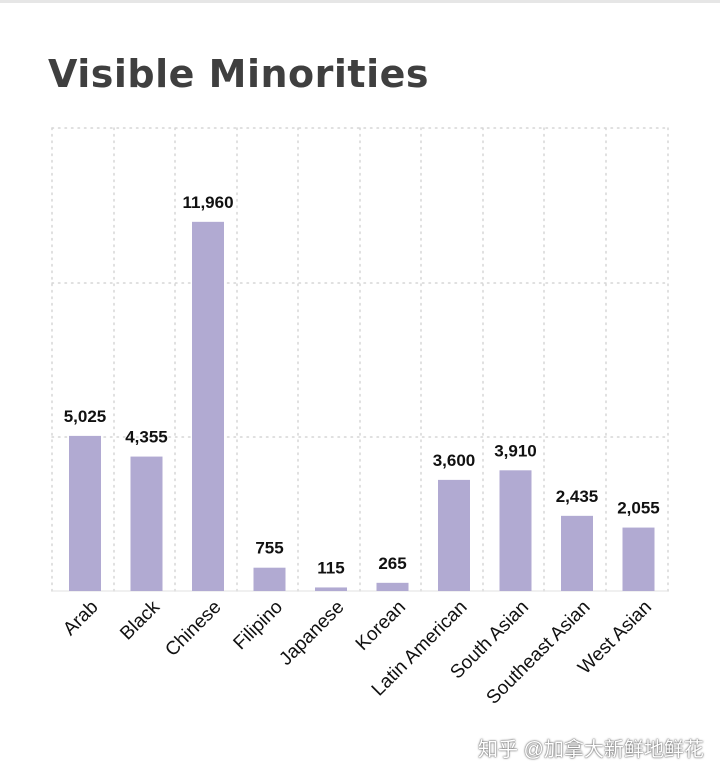  Describe the element at coordinates (85, 416) in the screenshot. I see `value-label-0: 5,025` at that location.